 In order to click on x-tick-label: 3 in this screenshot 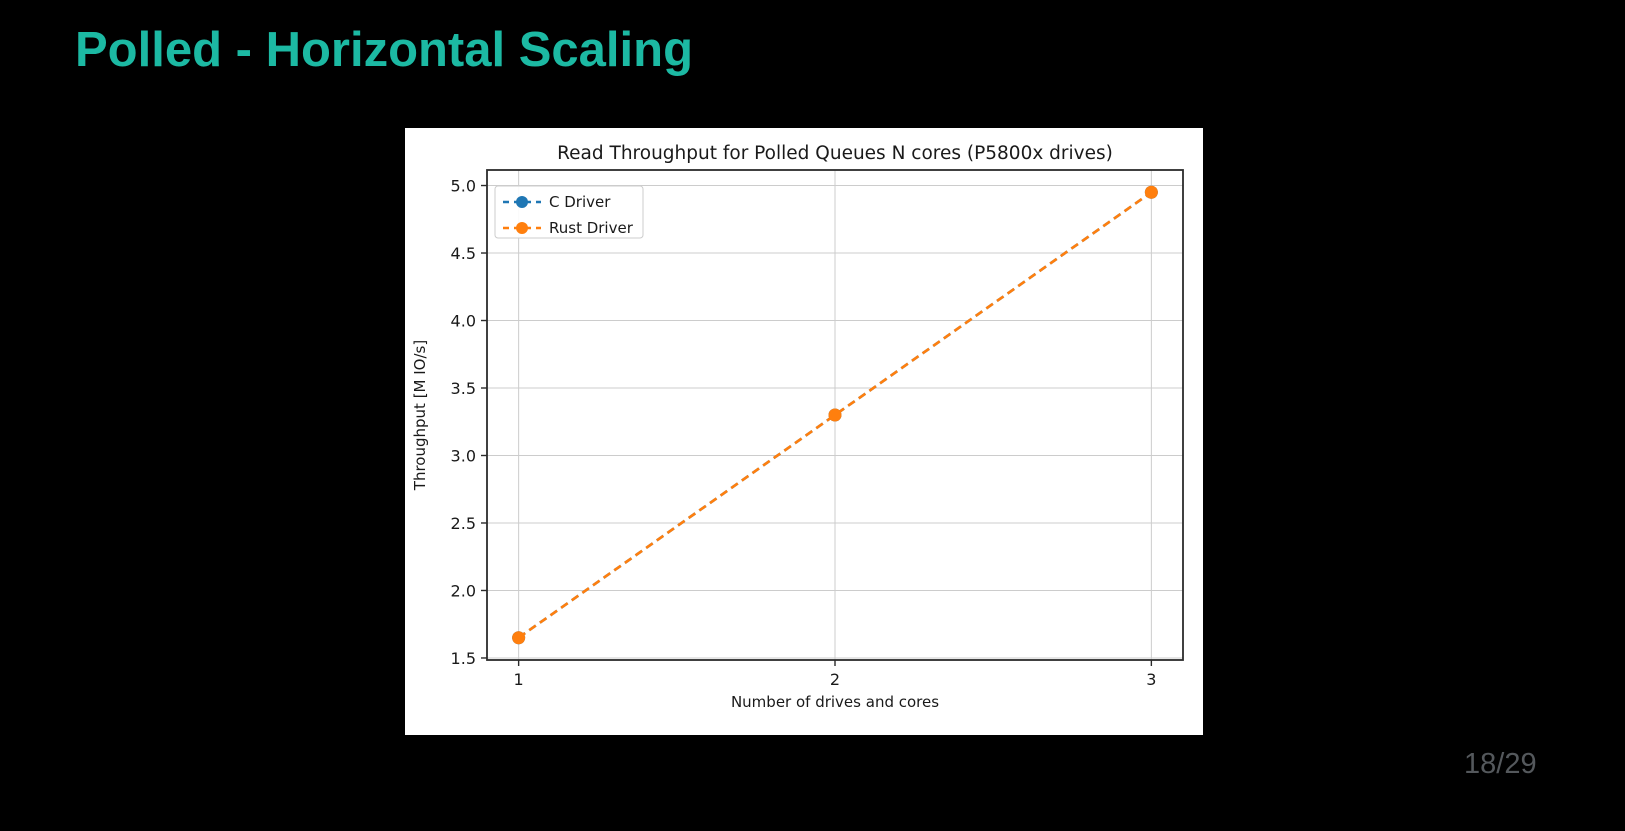, I will do `click(1151, 679)`.